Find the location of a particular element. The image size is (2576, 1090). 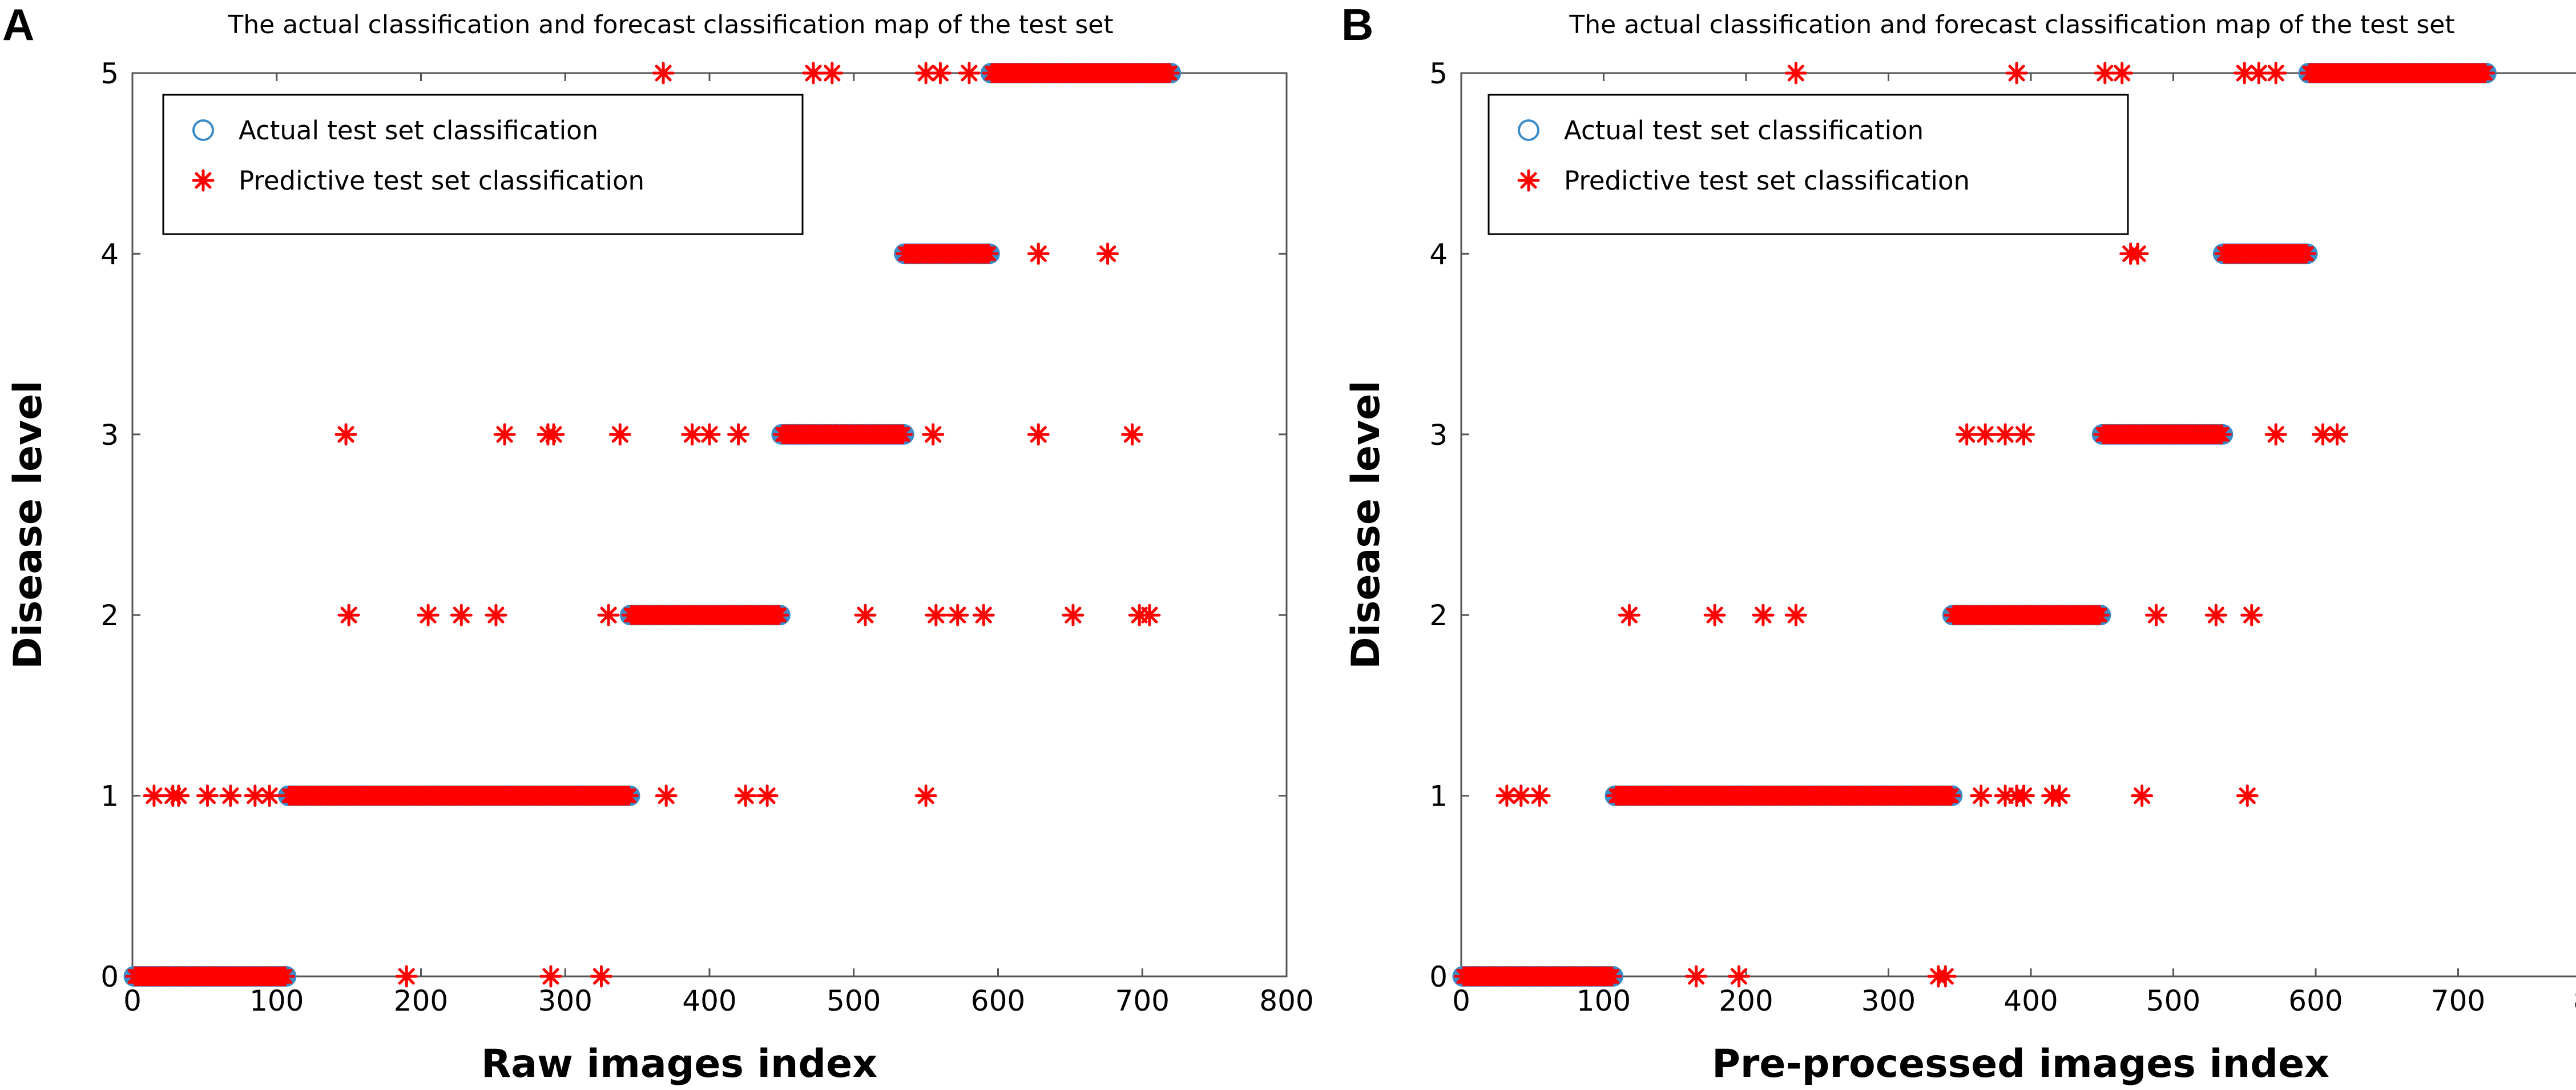

panel-a-ytick-label: 5 is located at coordinates (110, 73).